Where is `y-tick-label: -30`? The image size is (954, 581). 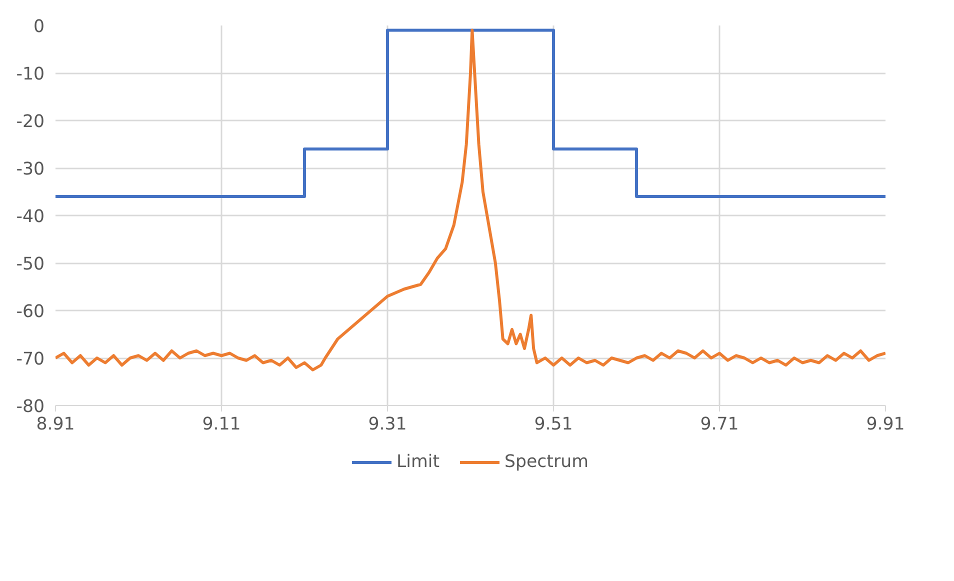
y-tick-label: -30 is located at coordinates (30, 170).